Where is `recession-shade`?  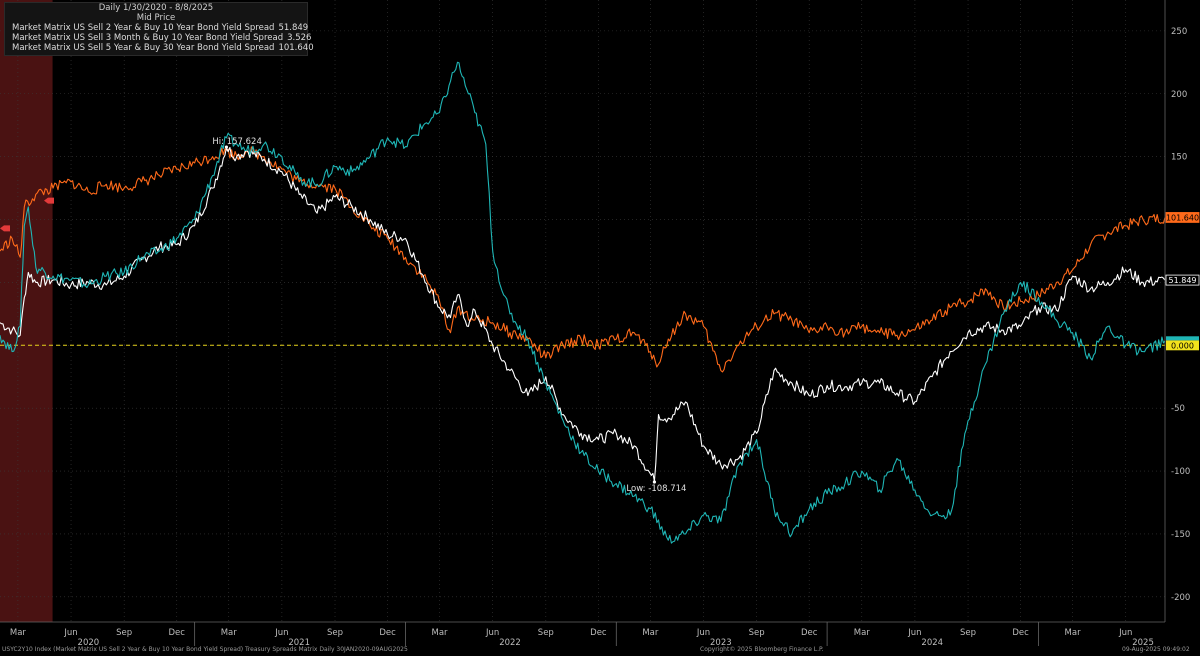
recession-shade is located at coordinates (26, 311).